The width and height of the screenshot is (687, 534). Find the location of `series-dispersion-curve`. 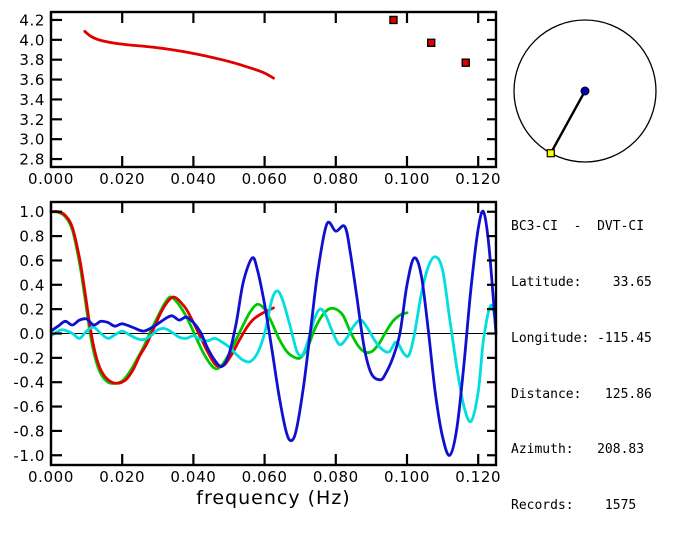

series-dispersion-curve is located at coordinates (179, 55).